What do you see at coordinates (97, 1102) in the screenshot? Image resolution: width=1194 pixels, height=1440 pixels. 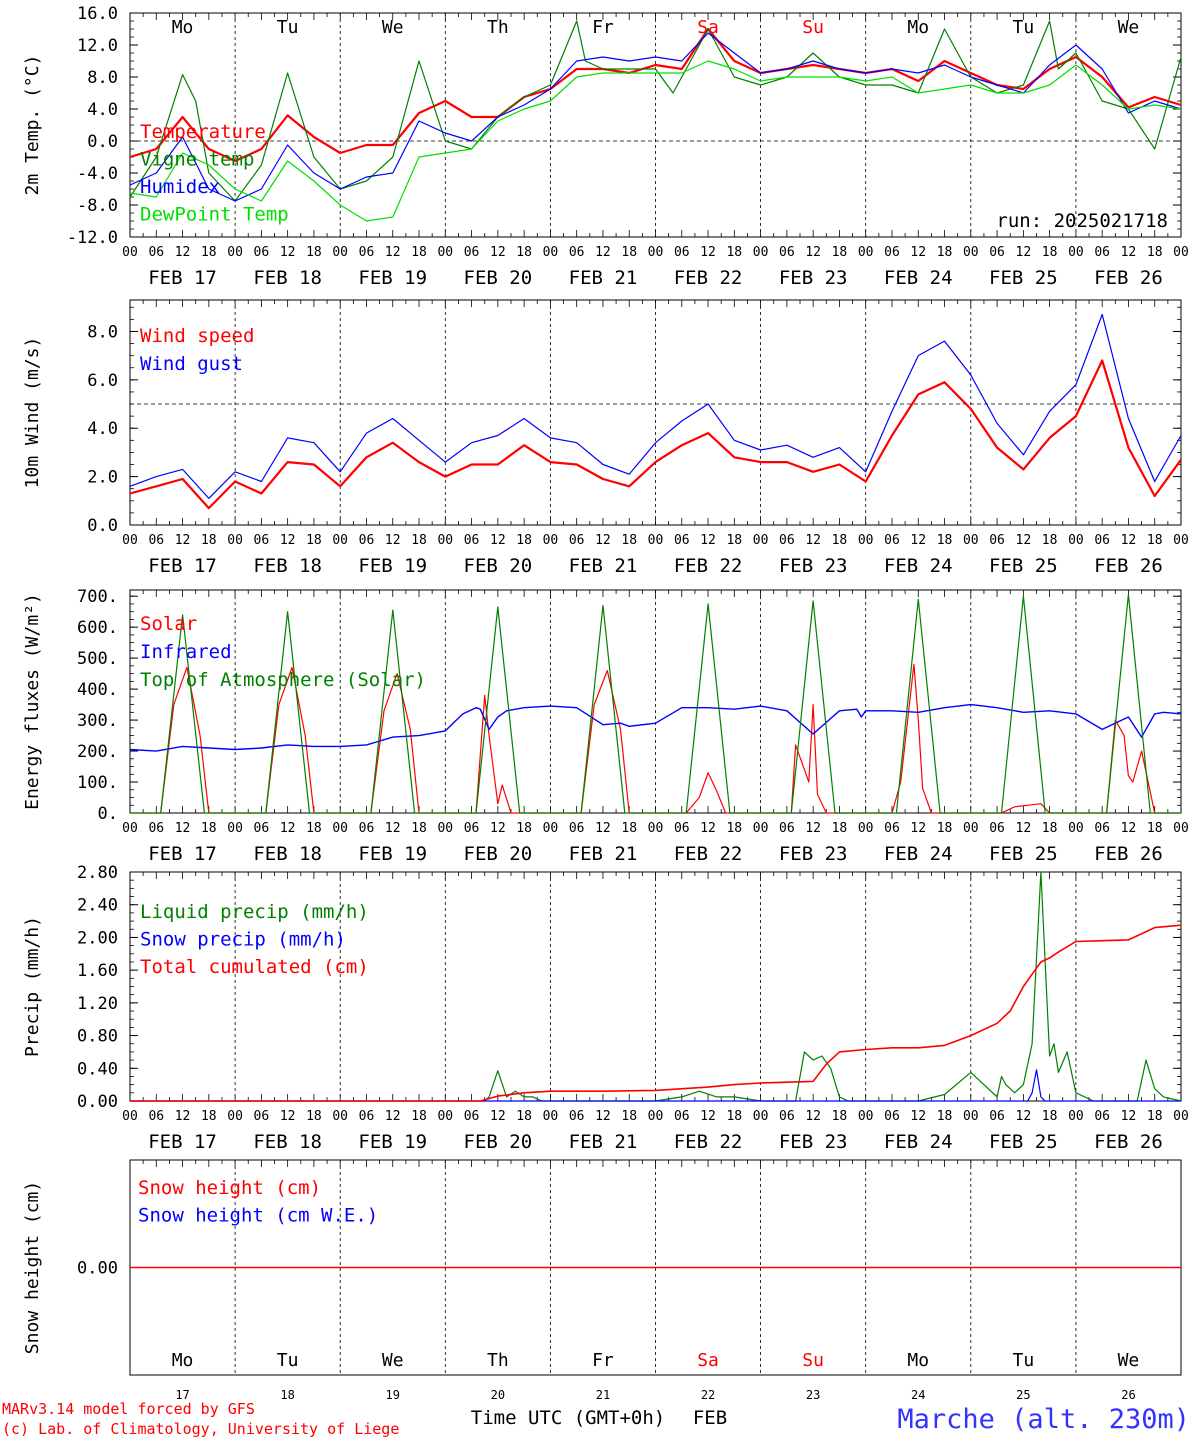 I see `y-tick-label: 0.00` at bounding box center [97, 1102].